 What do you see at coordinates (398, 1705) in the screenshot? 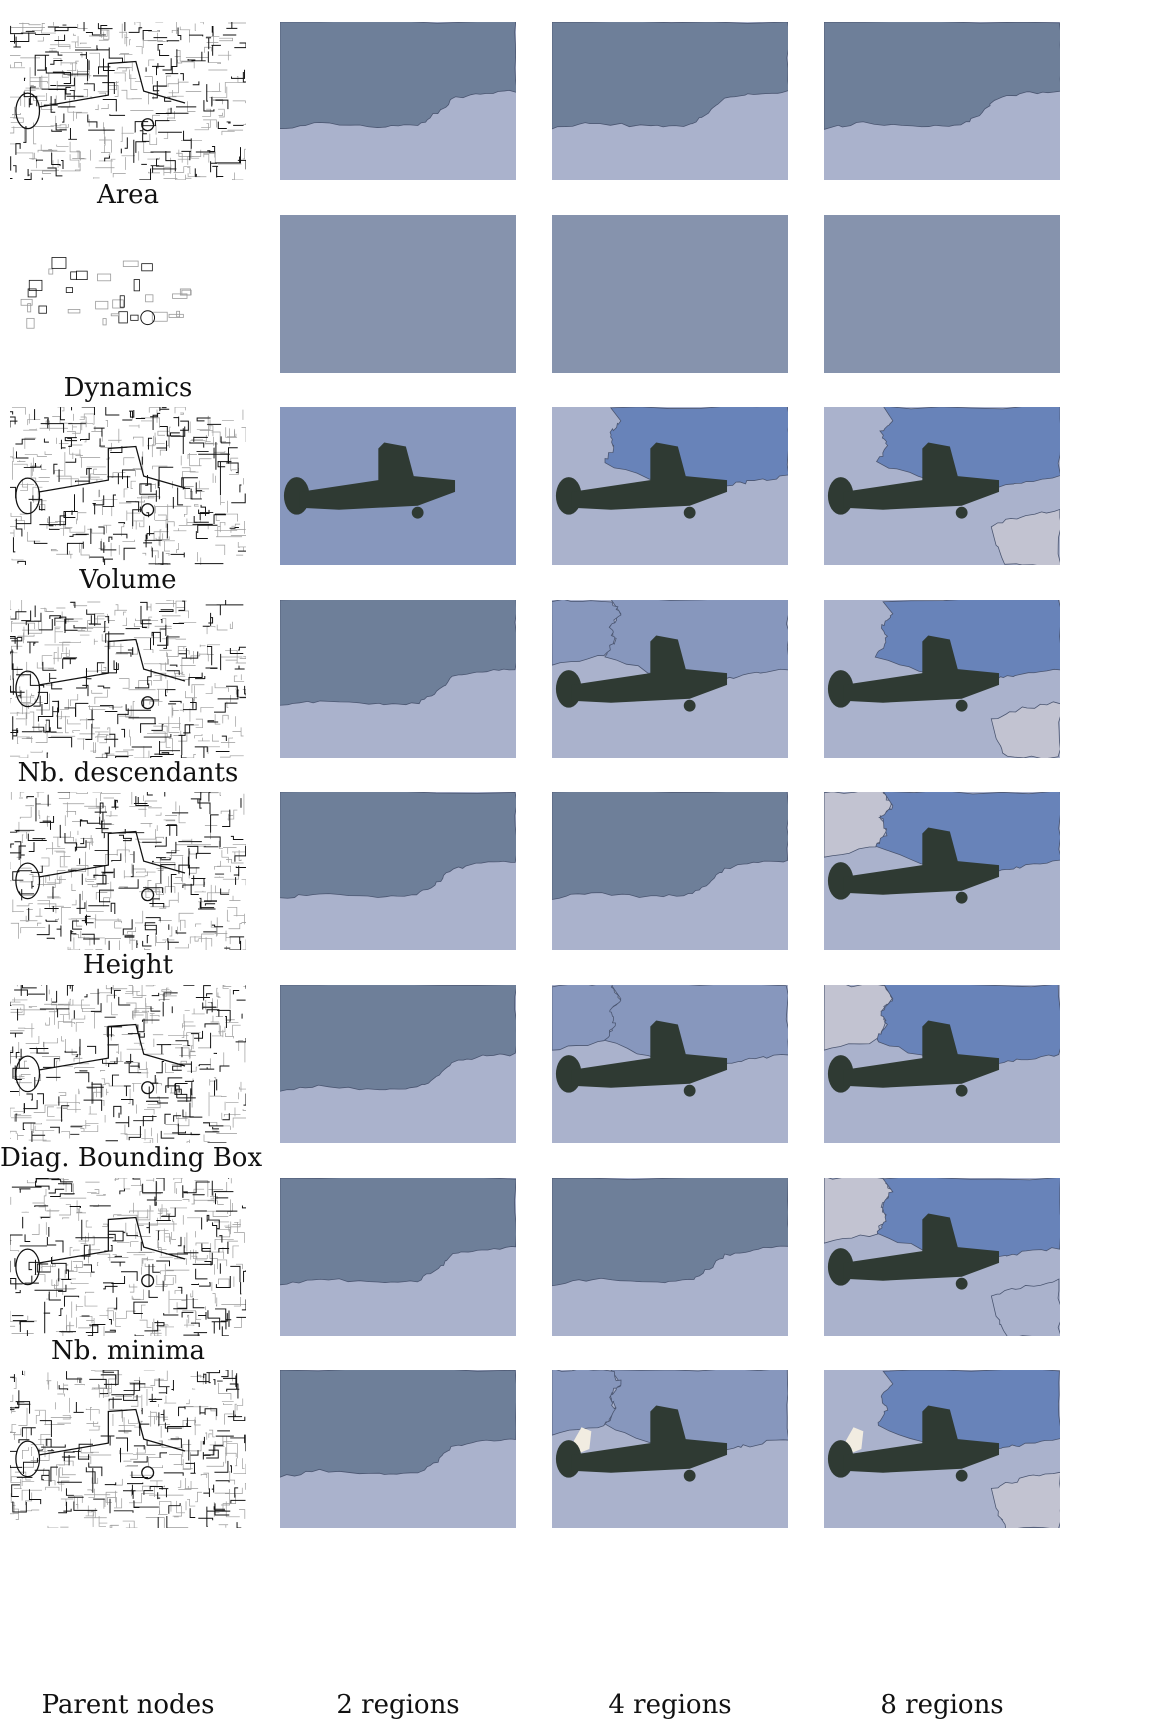
I see `column-label-1: 2 regions` at bounding box center [398, 1705].